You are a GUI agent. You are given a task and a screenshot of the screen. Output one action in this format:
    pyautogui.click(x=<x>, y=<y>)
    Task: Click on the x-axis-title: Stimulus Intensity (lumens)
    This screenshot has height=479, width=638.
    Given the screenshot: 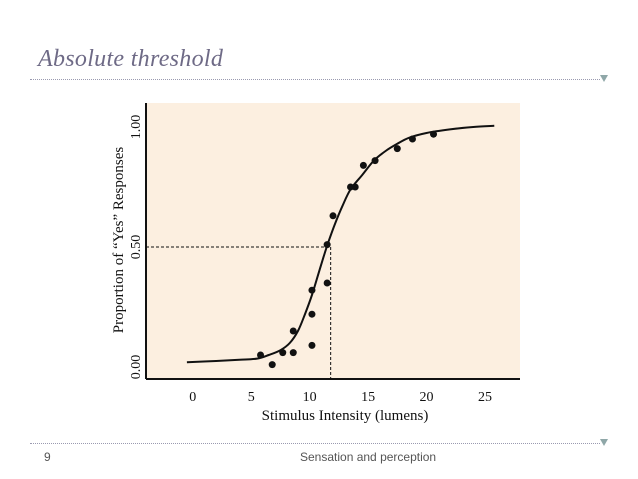 What is the action you would take?
    pyautogui.click(x=345, y=416)
    